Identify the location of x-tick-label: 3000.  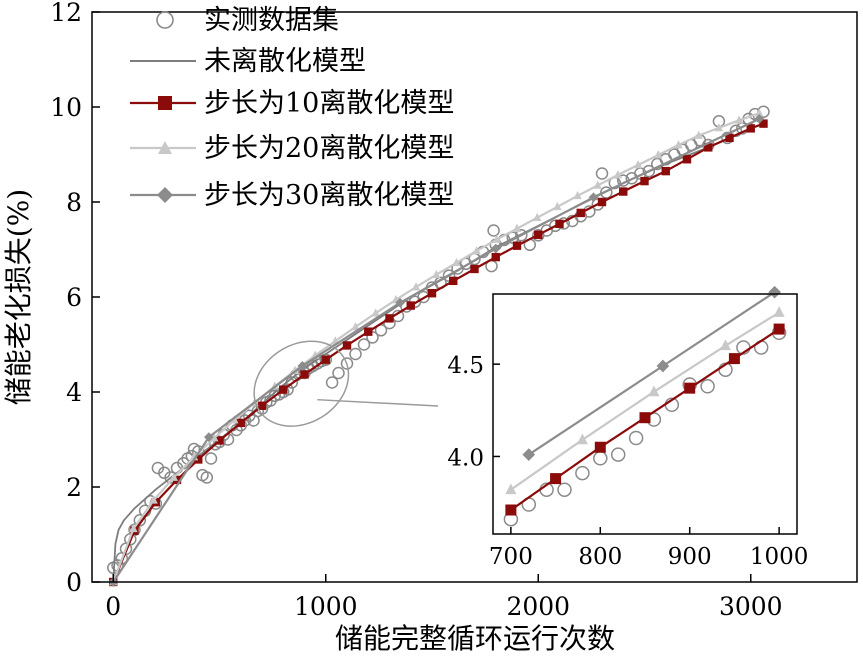
(751, 606).